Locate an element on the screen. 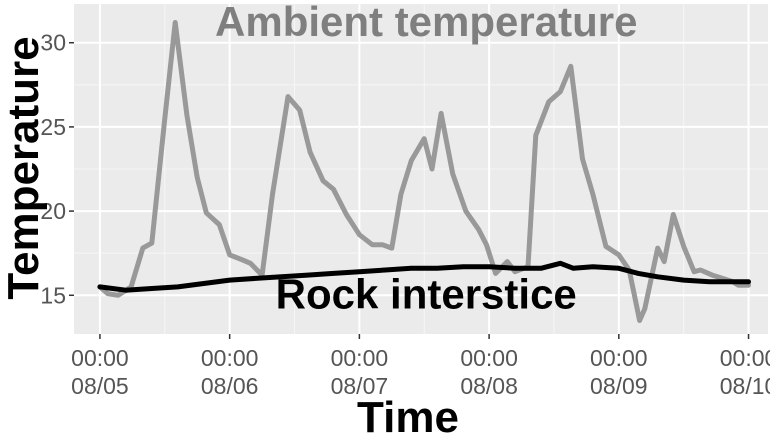 The width and height of the screenshot is (770, 438). annotation-rock-interstice: Rock interstice is located at coordinates (426, 294).